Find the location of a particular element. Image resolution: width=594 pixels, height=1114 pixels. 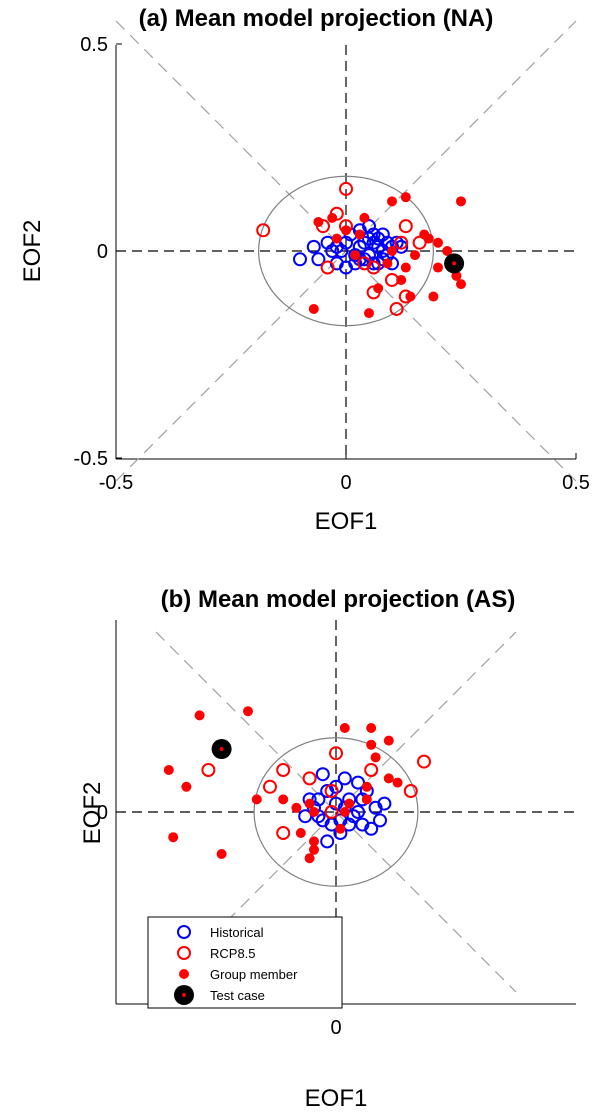

panel-b-x-tick-label: 0 is located at coordinates (335, 1028).